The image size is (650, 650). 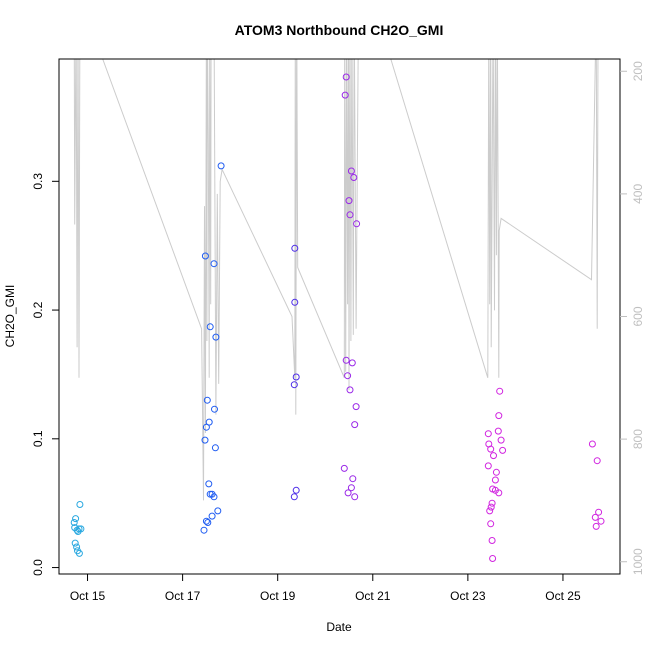 I want to click on x-tick-label: Oct 23, so click(x=468, y=596).